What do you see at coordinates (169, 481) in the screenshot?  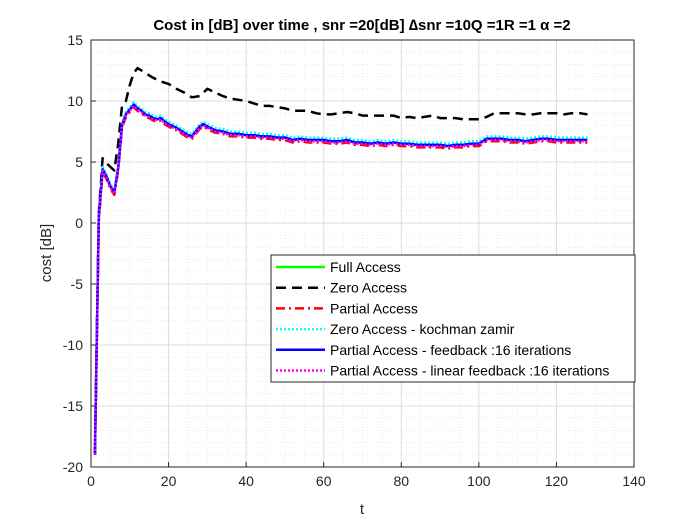 I see `x-tick-label: 20` at bounding box center [169, 481].